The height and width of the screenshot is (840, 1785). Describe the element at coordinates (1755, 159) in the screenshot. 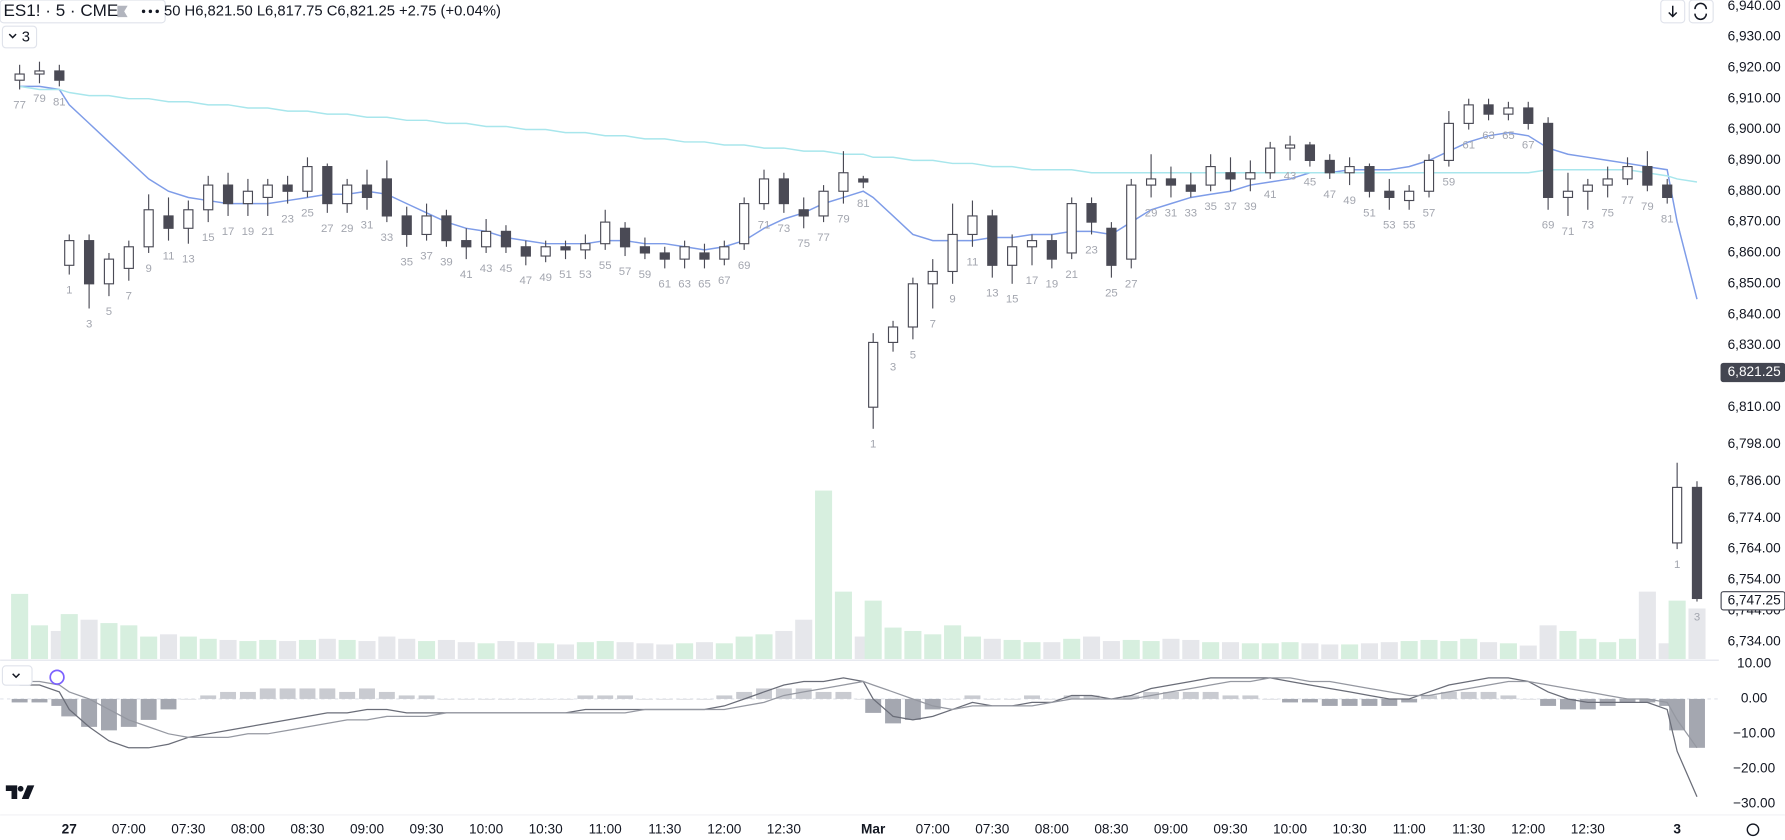

I see `y-tick-label: 6,890.00` at that location.